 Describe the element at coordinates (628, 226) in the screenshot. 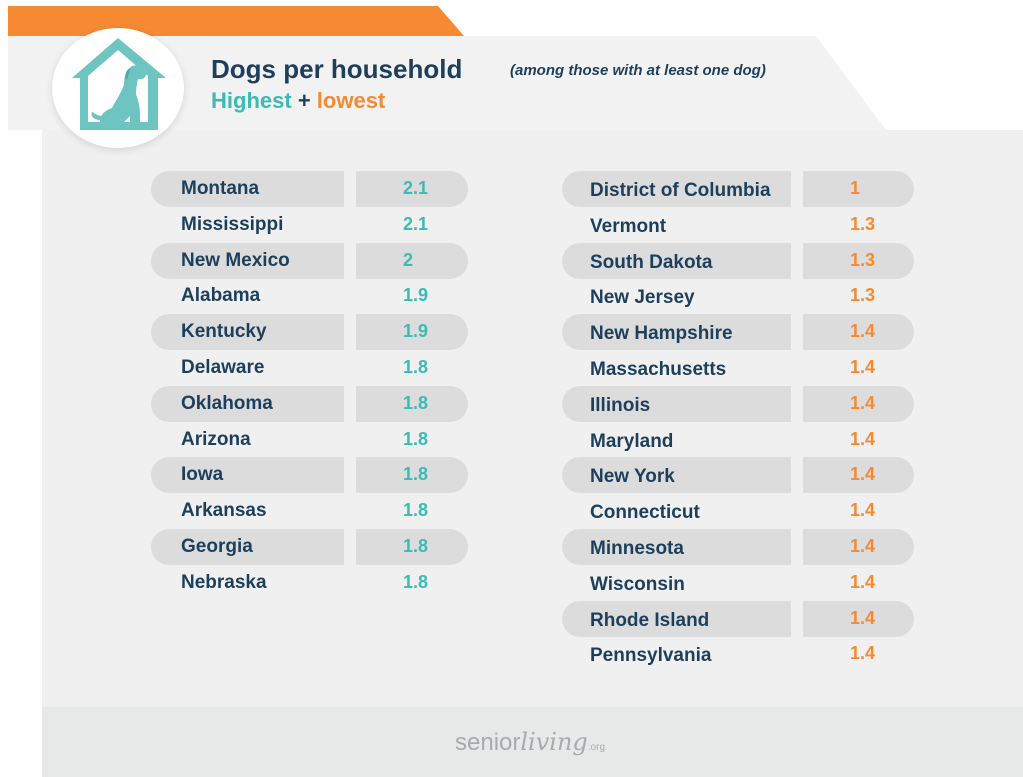

I see `state-name: Vermont` at that location.